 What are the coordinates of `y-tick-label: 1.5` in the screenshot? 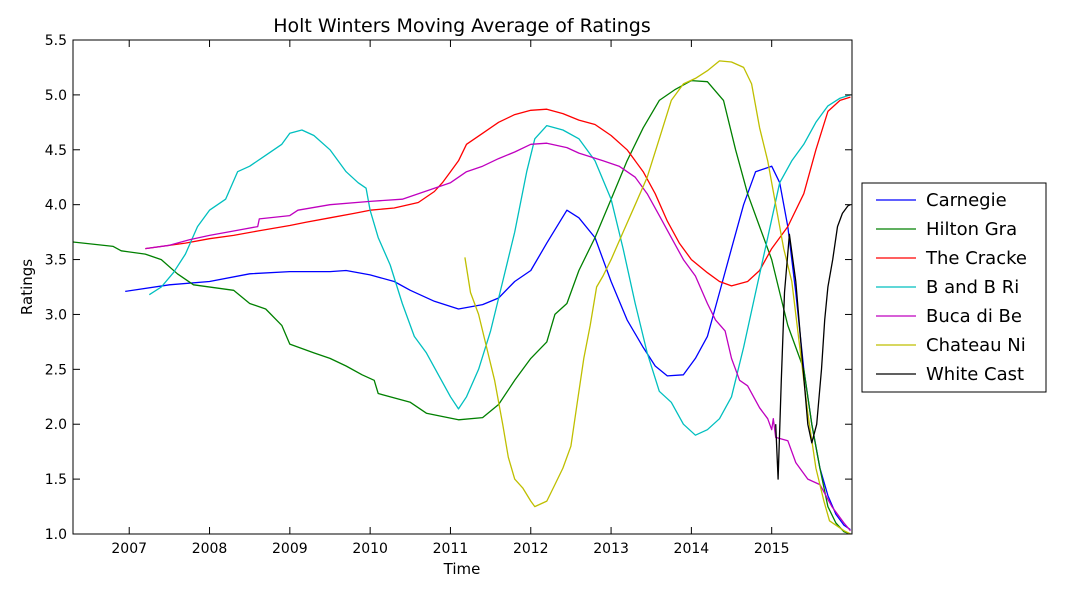 It's located at (56, 480).